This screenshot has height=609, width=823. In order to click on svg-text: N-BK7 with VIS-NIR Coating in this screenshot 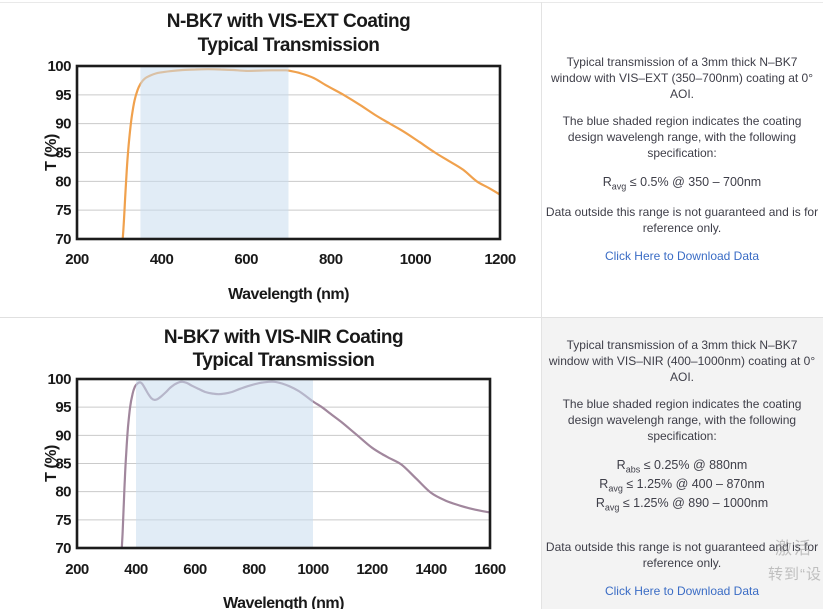, I will do `click(283, 337)`.